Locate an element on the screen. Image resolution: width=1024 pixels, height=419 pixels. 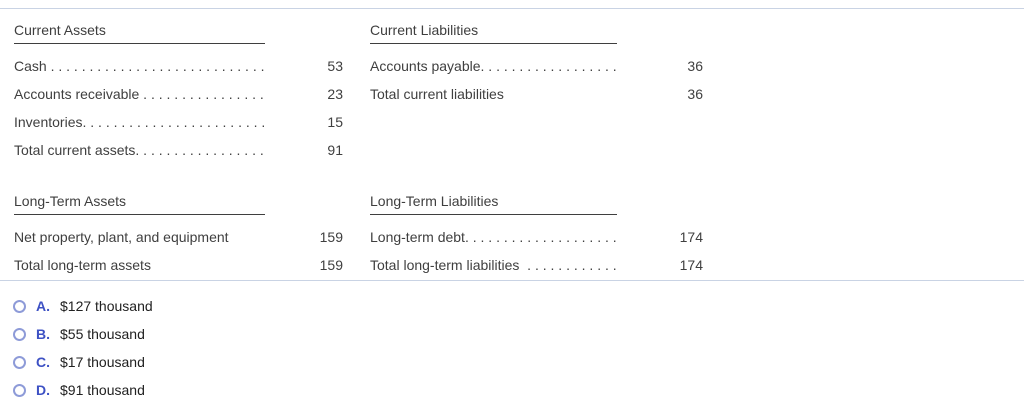
section-header: Long-Term Assets is located at coordinates (139, 204).